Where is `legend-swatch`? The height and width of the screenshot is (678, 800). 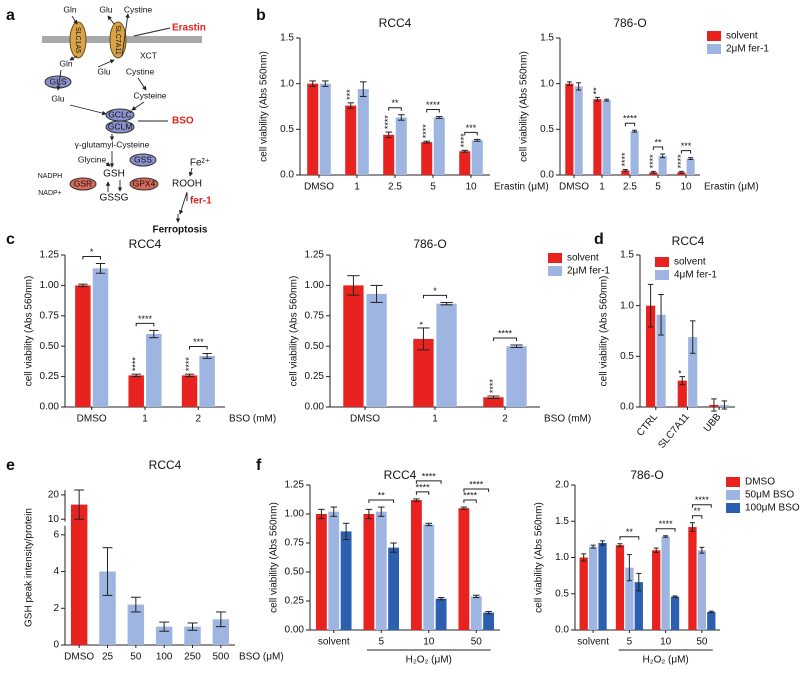 legend-swatch is located at coordinates (662, 275).